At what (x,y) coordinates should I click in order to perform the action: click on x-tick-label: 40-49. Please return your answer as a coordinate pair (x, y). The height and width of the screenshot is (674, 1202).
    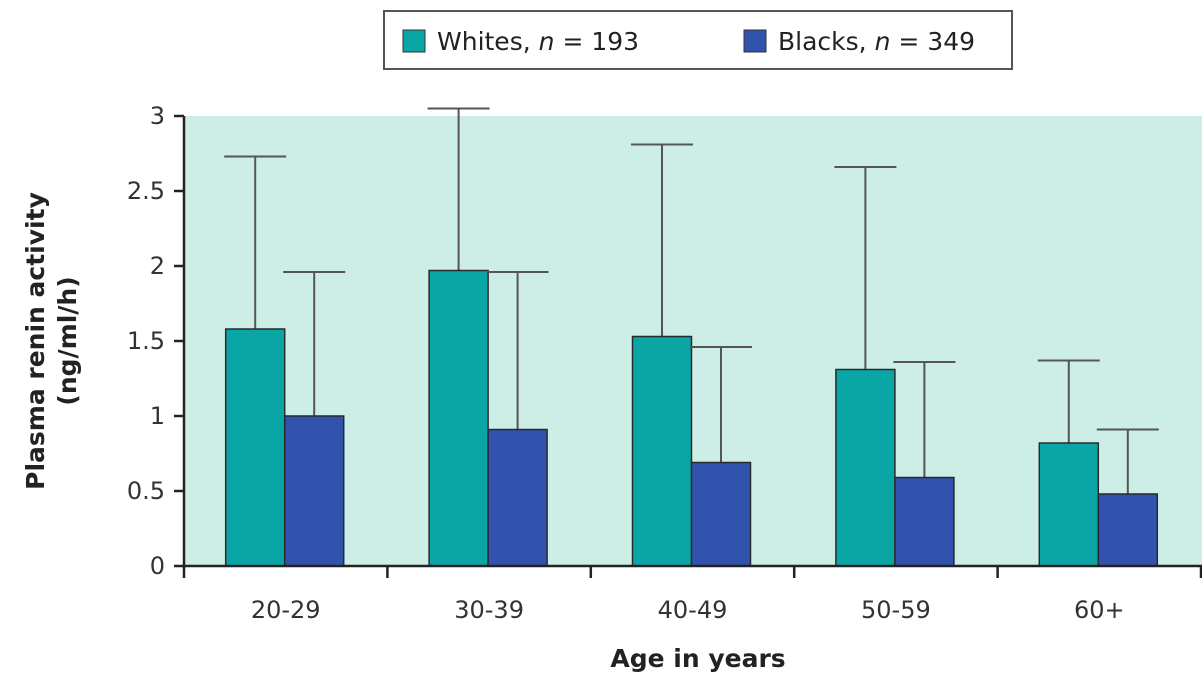
    Looking at the image, I should click on (693, 610).